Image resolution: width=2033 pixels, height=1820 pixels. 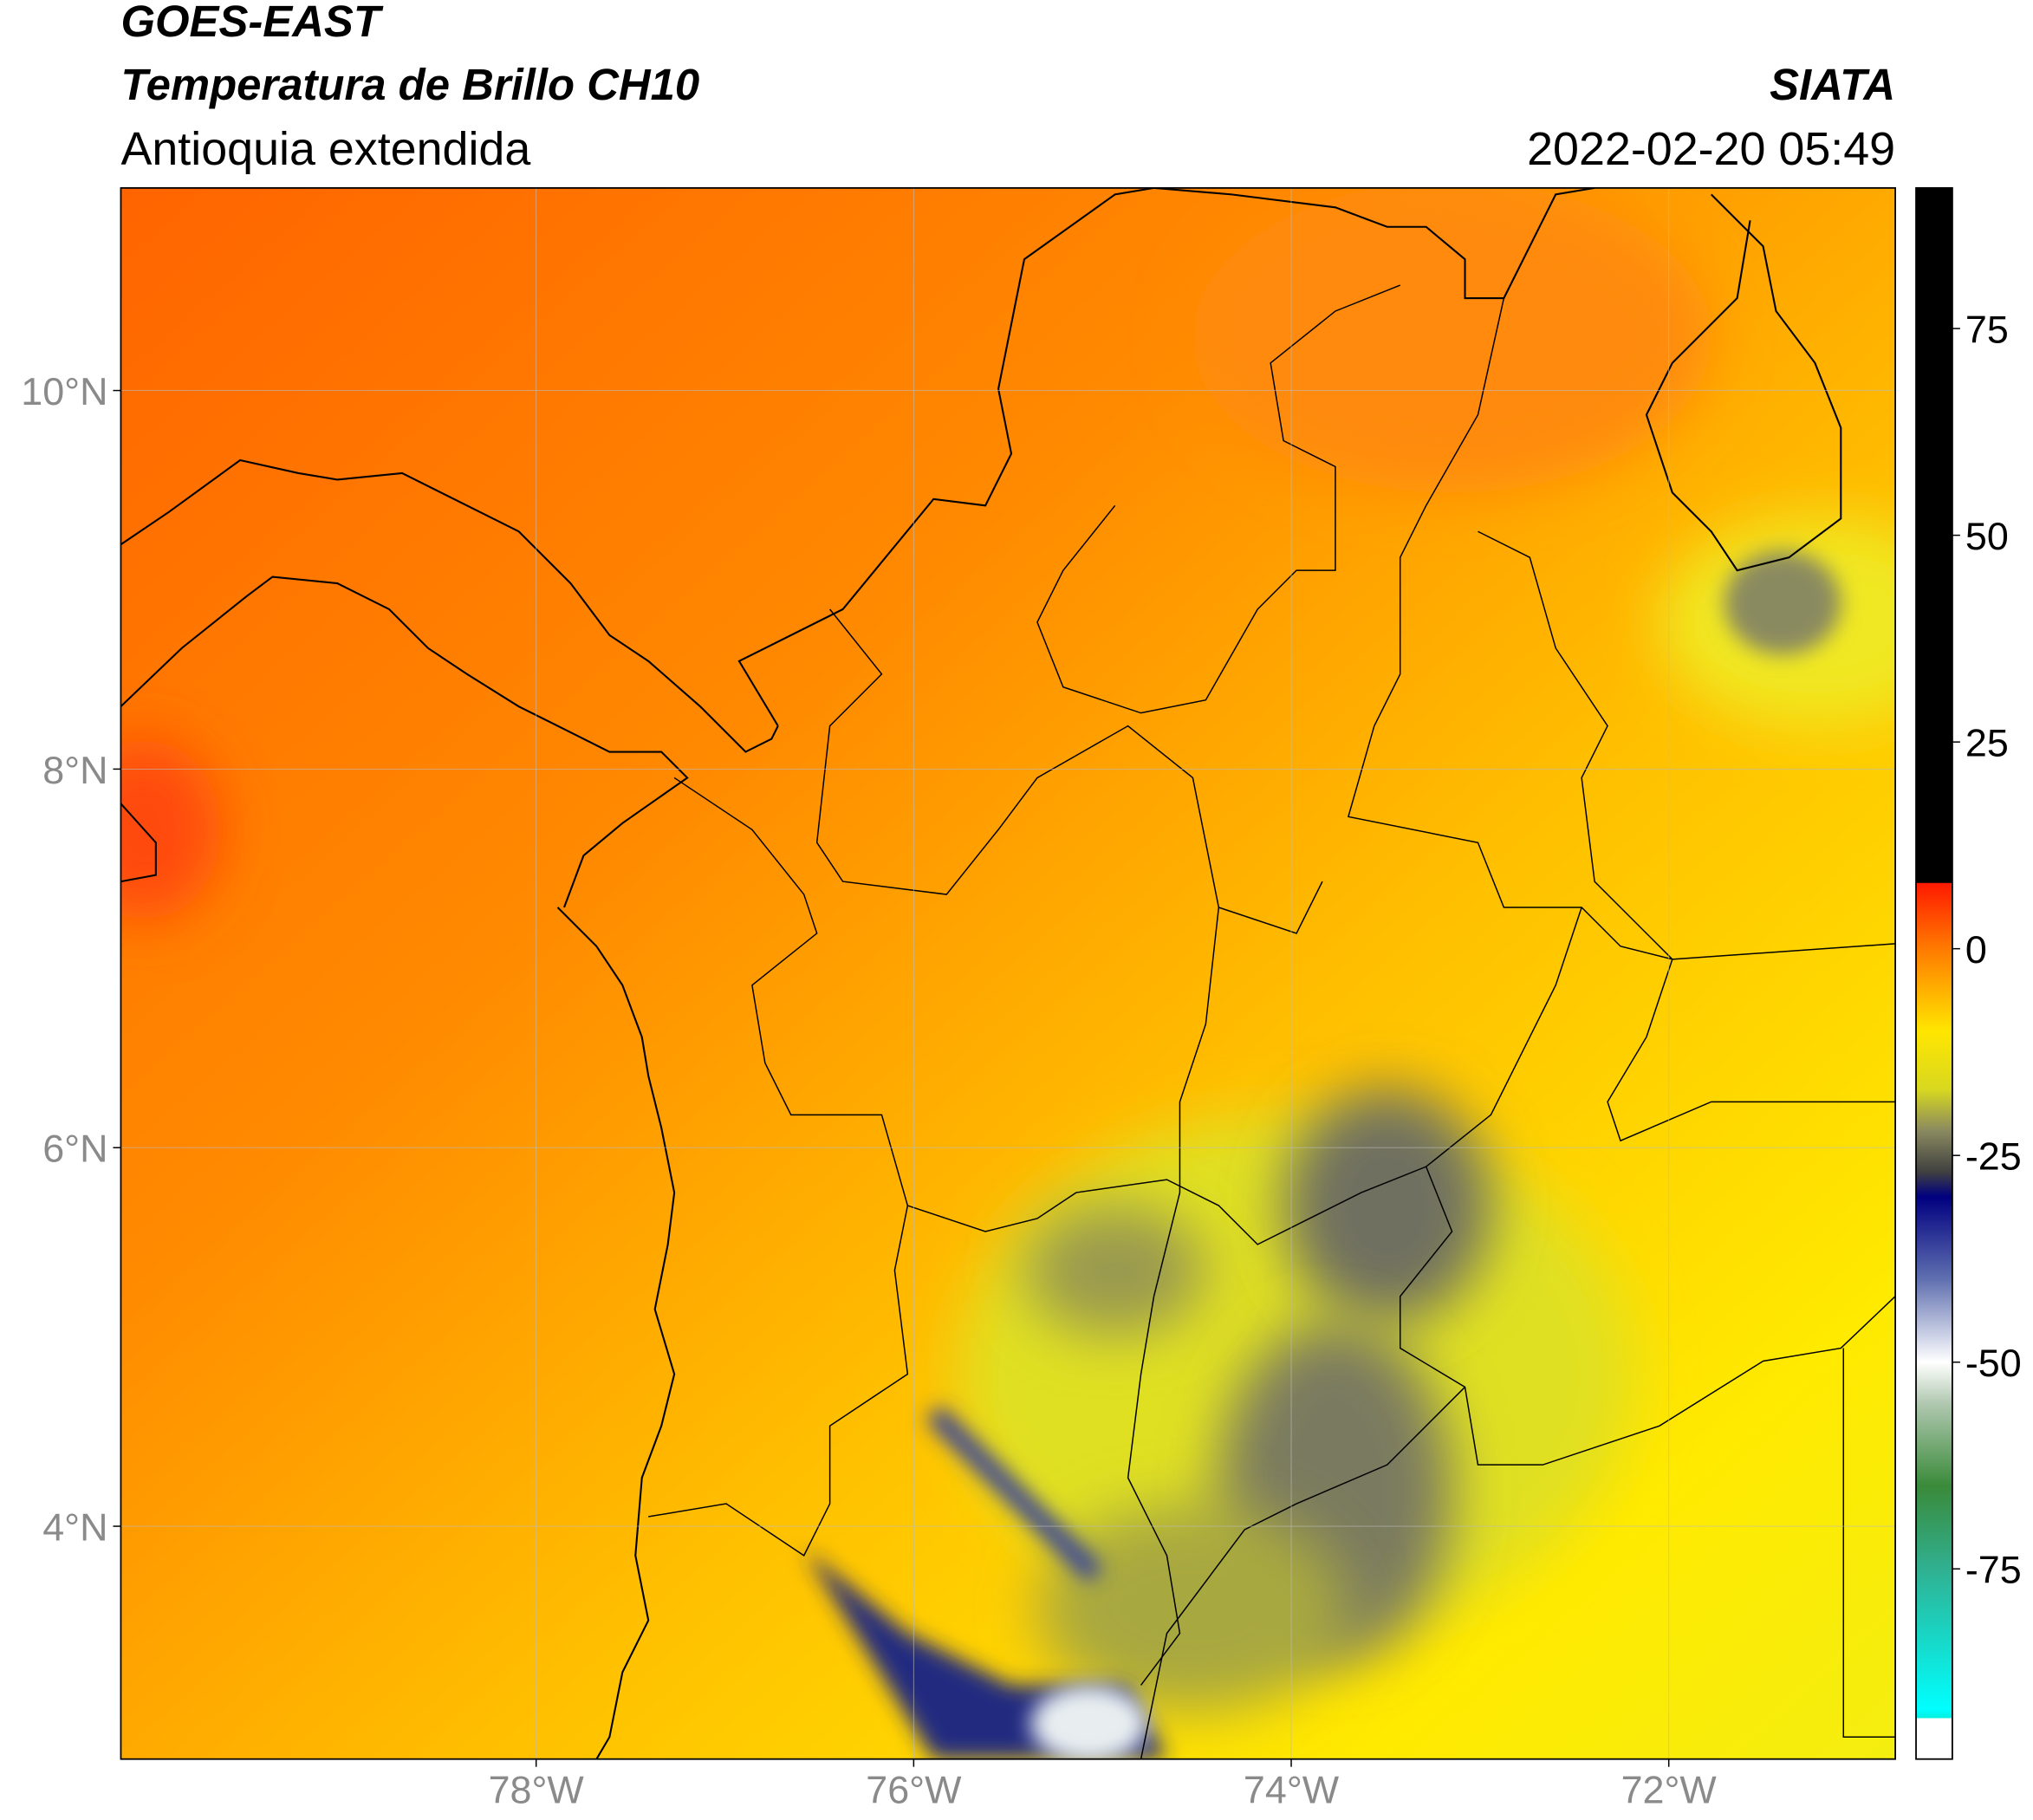 I want to click on title: GOES-EAST, so click(x=252, y=23).